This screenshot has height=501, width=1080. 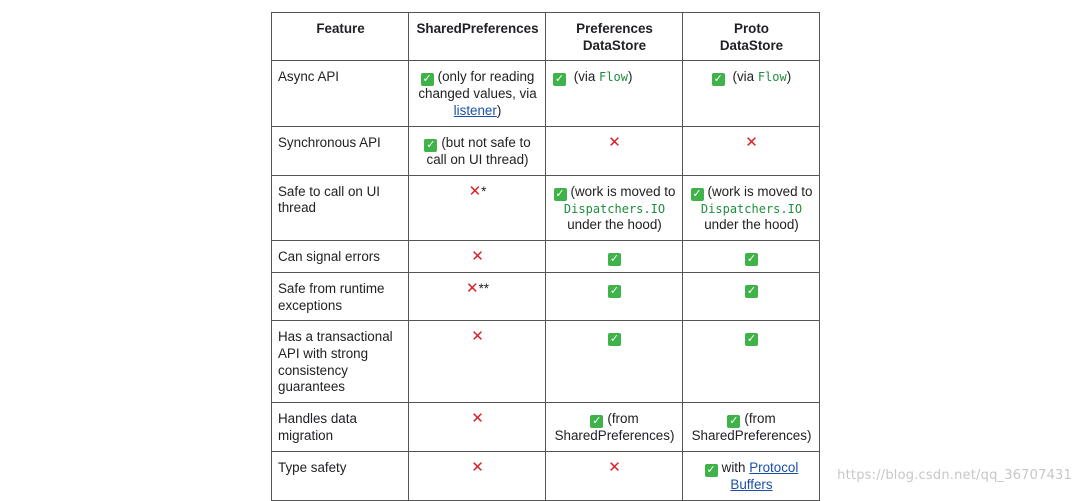 What do you see at coordinates (614, 36) in the screenshot?
I see `header-preferences-datastore: Preferences DataStore` at bounding box center [614, 36].